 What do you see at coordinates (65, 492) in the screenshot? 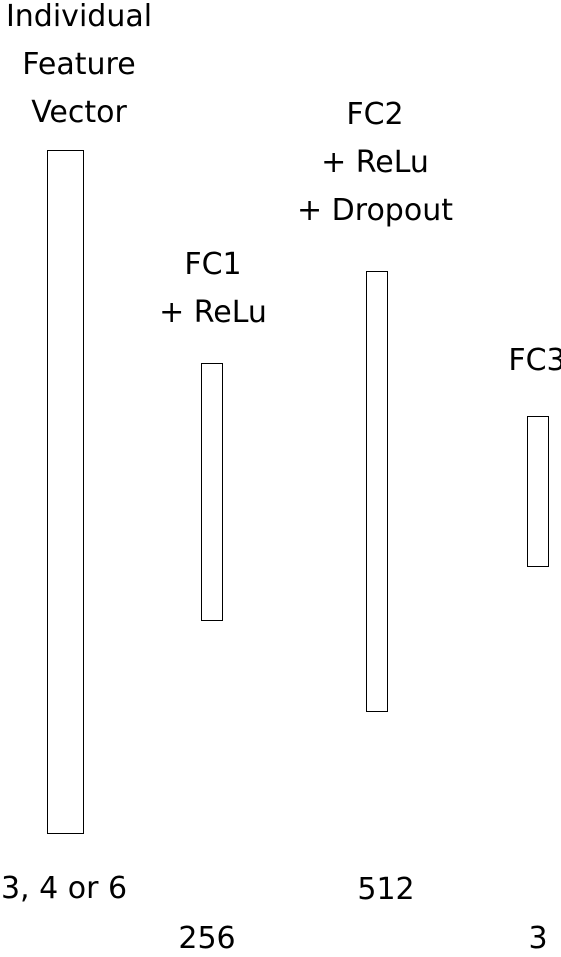
I see `input-layer-bar` at bounding box center [65, 492].